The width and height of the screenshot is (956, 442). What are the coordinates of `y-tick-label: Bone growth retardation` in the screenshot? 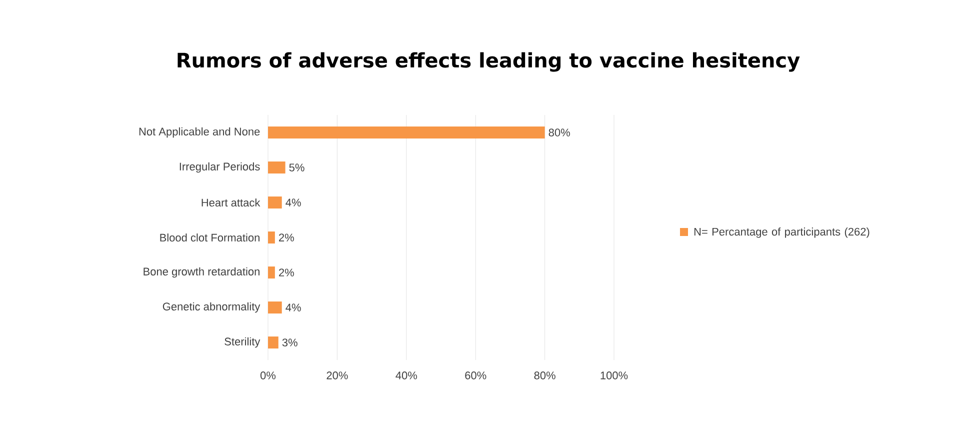 It's located at (202, 272).